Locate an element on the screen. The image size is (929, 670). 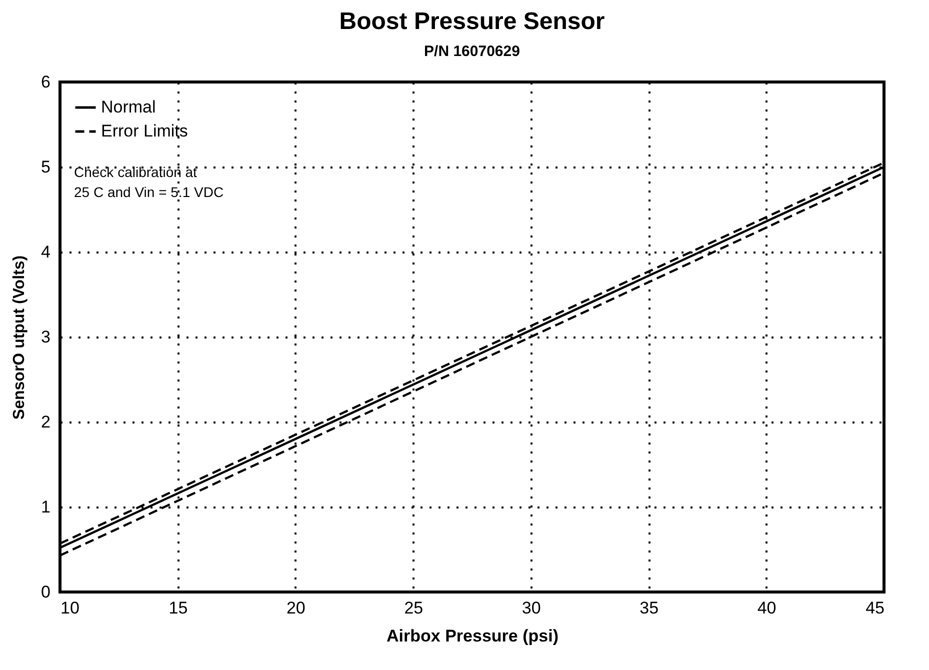
y-tick-label: 5 is located at coordinates (45, 167).